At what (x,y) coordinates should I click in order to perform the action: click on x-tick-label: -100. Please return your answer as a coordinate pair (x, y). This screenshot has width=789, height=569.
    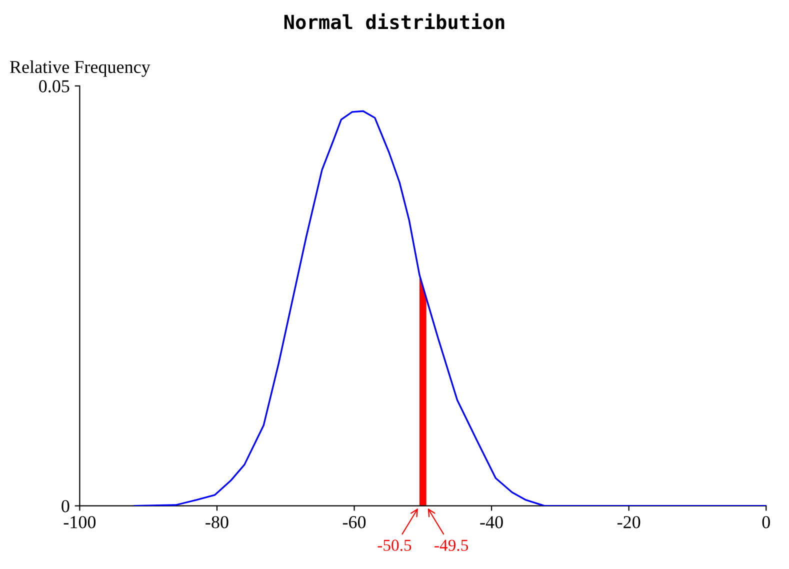
    Looking at the image, I should click on (80, 522).